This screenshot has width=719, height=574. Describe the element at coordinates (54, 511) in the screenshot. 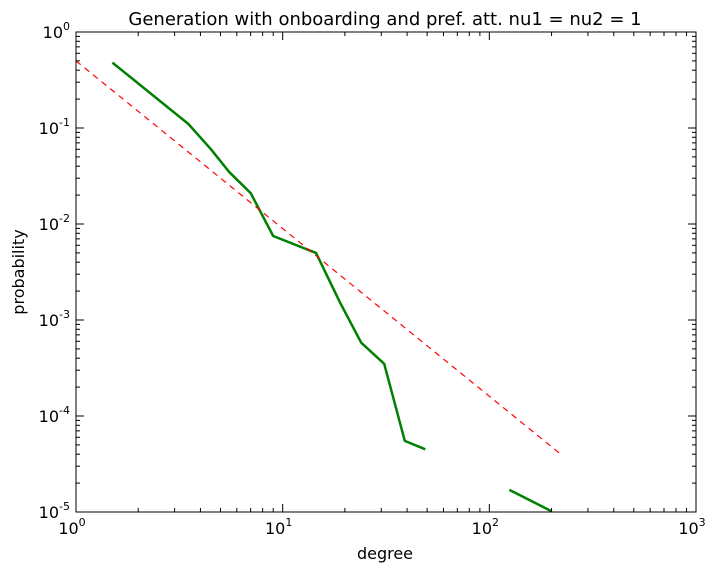

I see `y-tick-label: 10⁻⁵` at that location.